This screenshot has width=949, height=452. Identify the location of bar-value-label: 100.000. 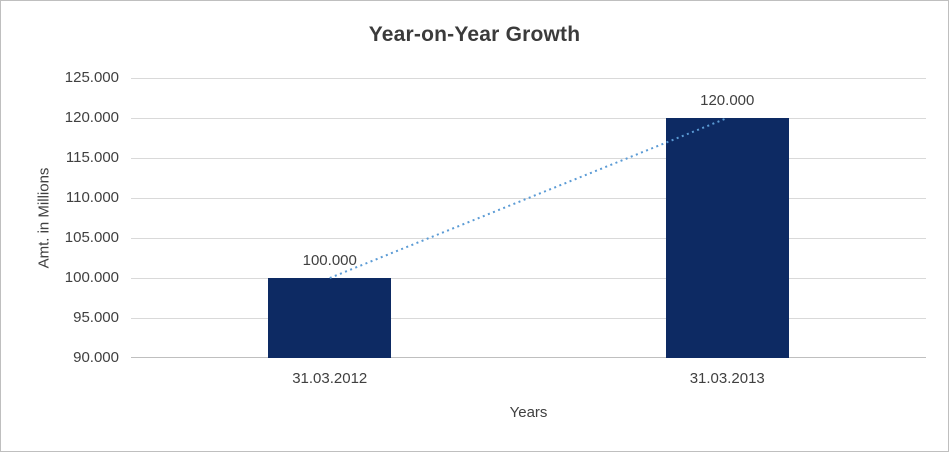
(329, 260).